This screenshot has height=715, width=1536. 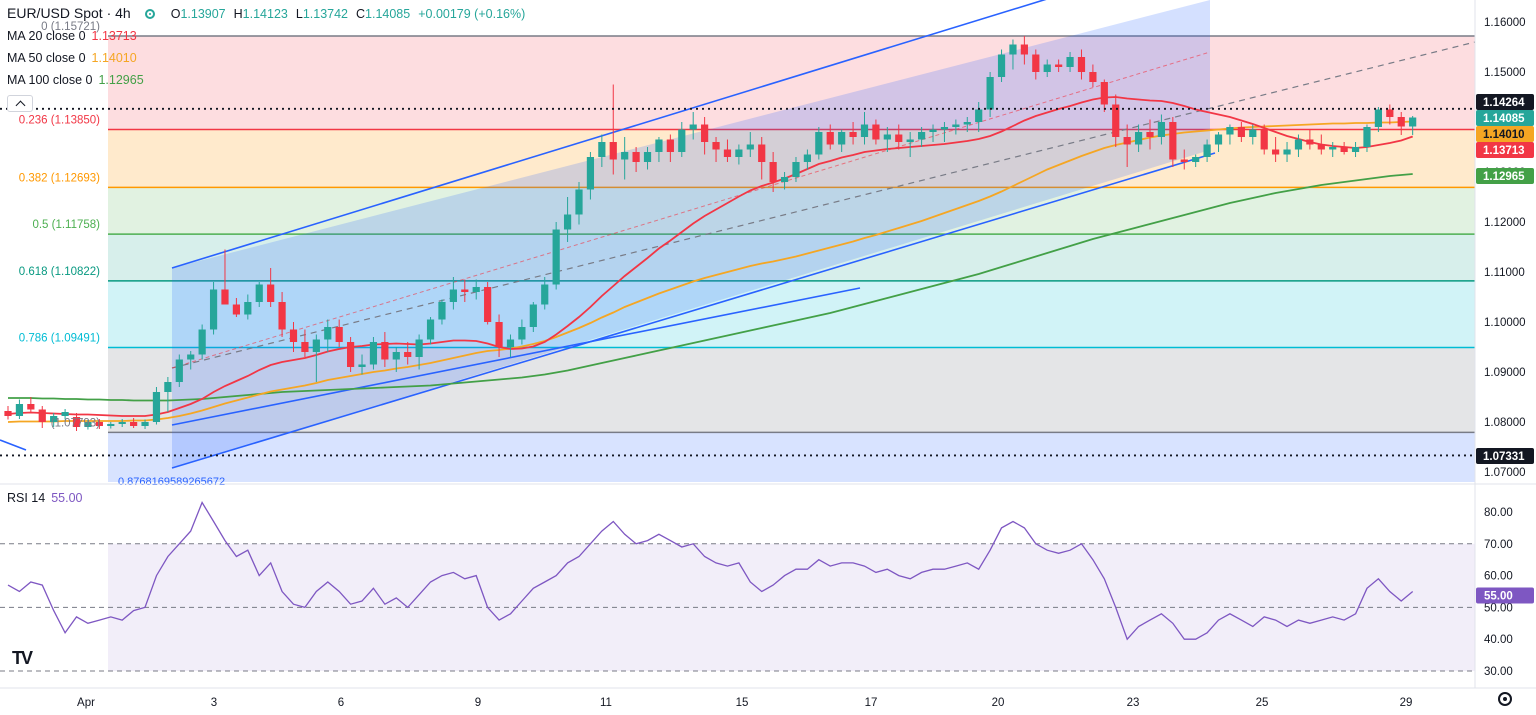 I want to click on ma50-legend-label: MA 50 close 0, so click(x=46, y=58).